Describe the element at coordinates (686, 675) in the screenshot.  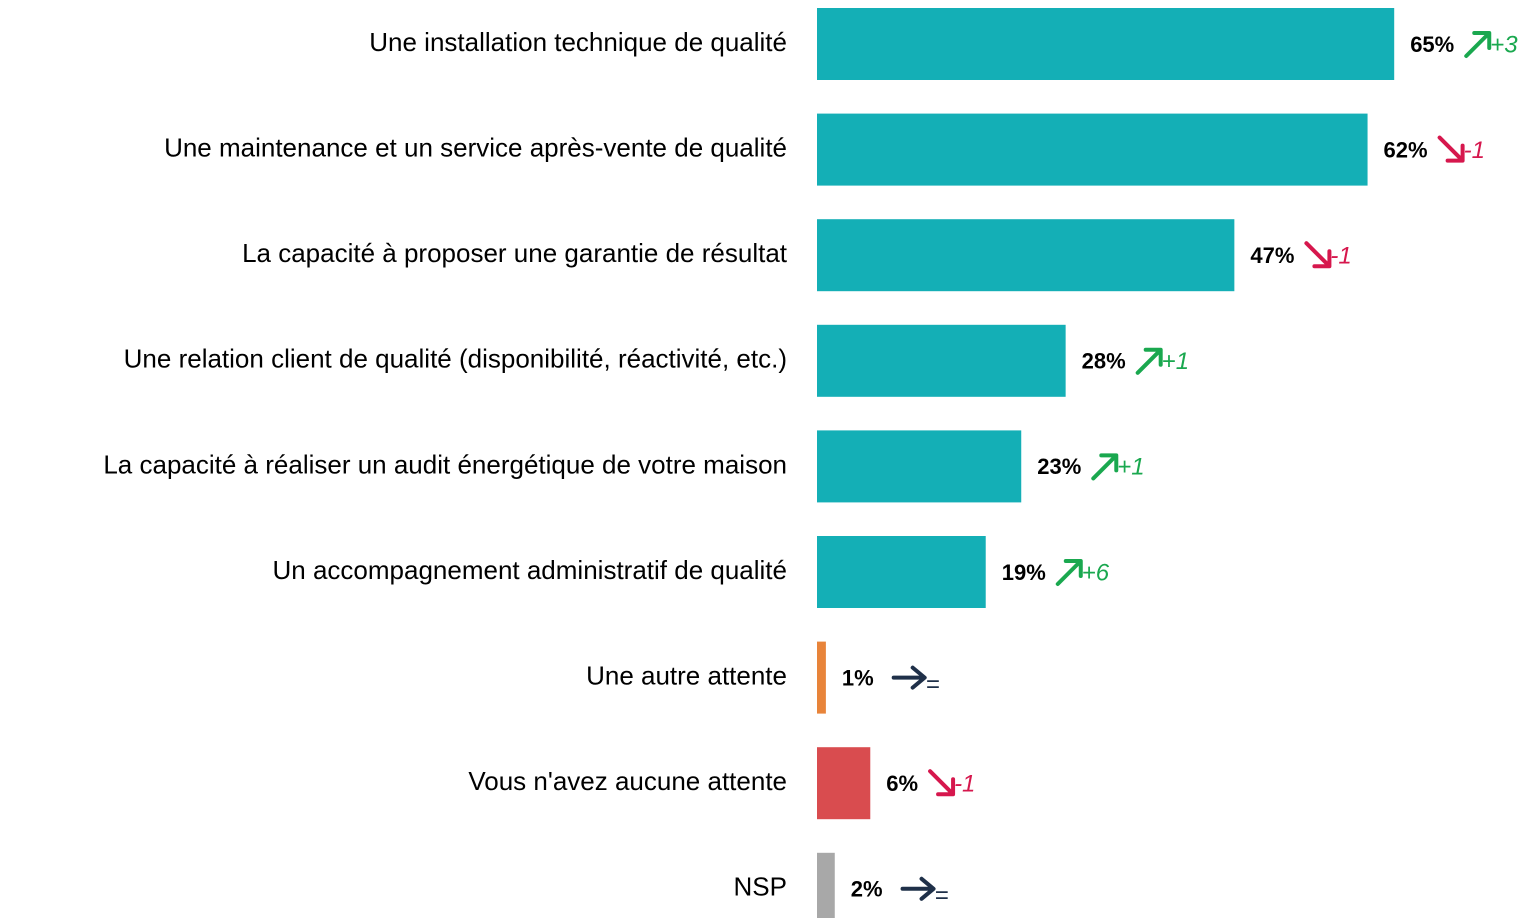
I see `category-label: Une autre attente` at that location.